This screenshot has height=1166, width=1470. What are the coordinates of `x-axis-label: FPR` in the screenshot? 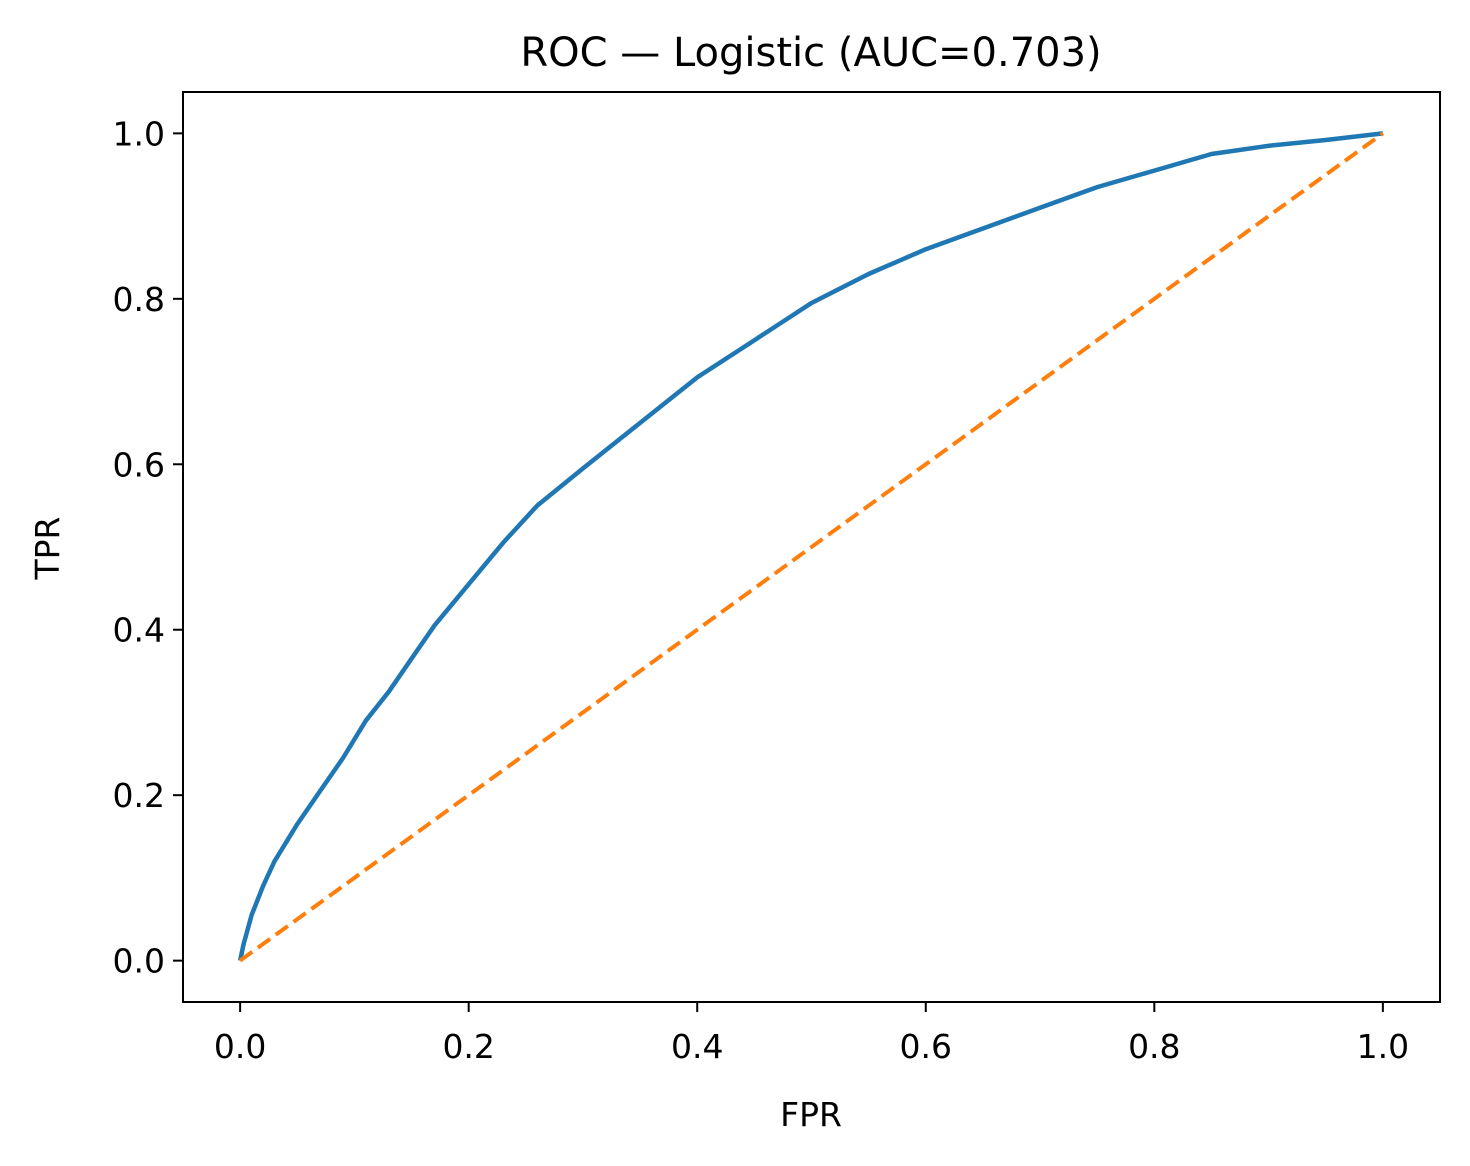 It's located at (811, 1114).